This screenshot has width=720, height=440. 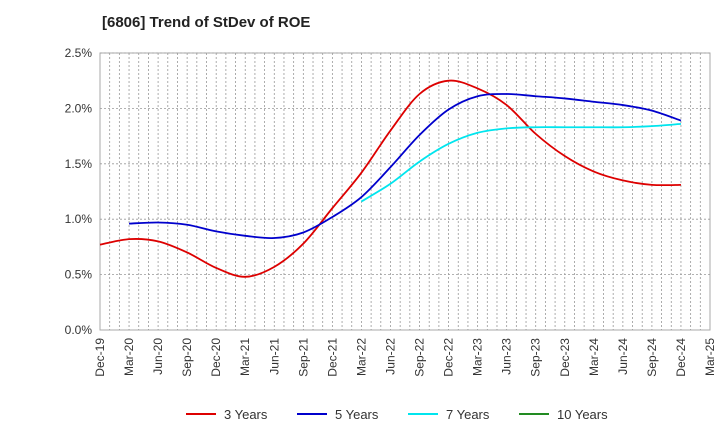 I want to click on x-tick-label: Sep-20, so click(x=187, y=357).